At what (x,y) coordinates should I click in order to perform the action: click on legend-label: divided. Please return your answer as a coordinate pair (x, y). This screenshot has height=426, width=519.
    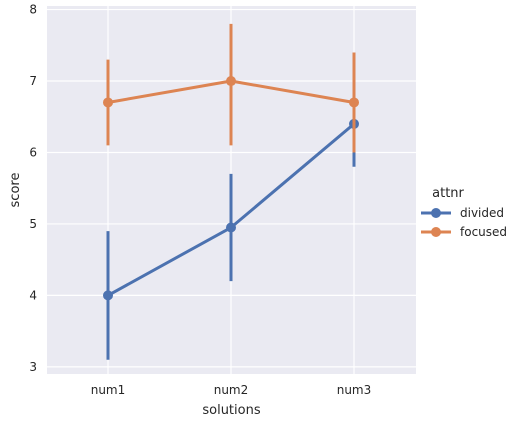
    Looking at the image, I should click on (482, 213).